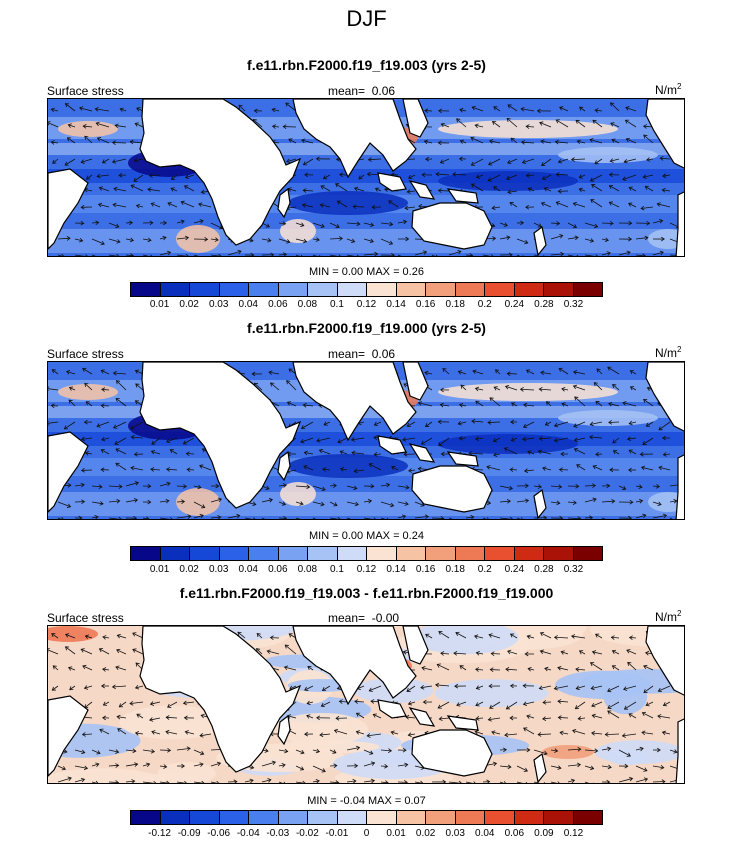  I want to click on colorbar-tick-label: 0.2, so click(484, 569).